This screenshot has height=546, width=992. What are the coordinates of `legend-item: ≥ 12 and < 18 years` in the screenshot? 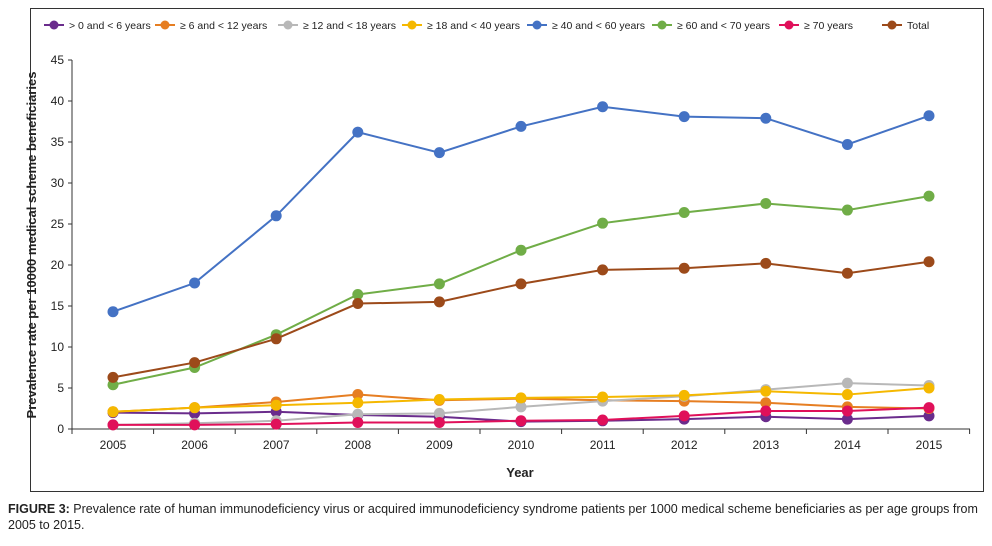 It's located at (337, 26).